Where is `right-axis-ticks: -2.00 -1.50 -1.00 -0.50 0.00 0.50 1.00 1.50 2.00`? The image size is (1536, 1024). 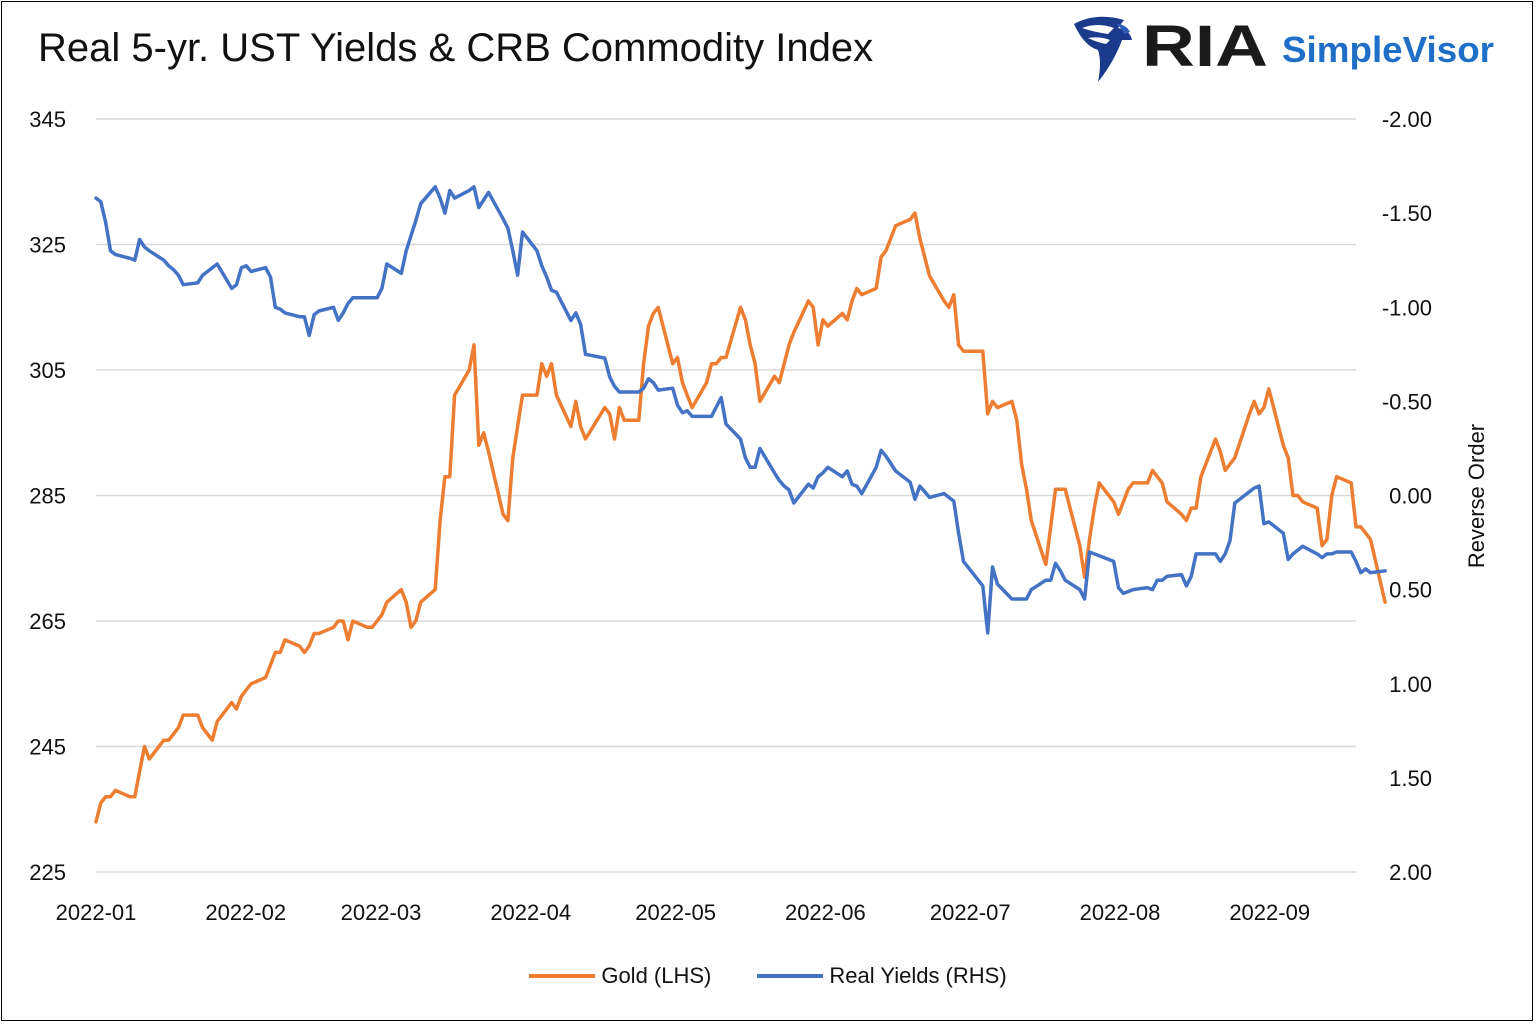 right-axis-ticks: -2.00 -1.50 -1.00 -0.50 0.00 0.50 1.00 1.50 2.00 is located at coordinates (1407, 496).